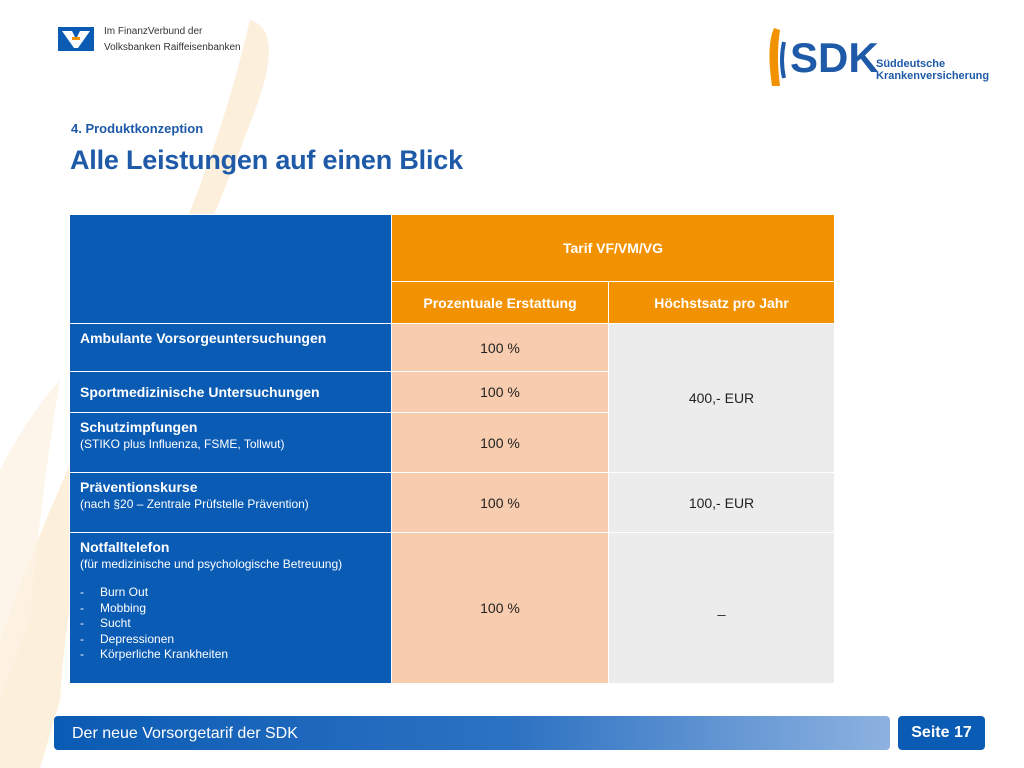 This screenshot has height=768, width=1024. I want to click on page-number-badge: Seite 17, so click(941, 733).